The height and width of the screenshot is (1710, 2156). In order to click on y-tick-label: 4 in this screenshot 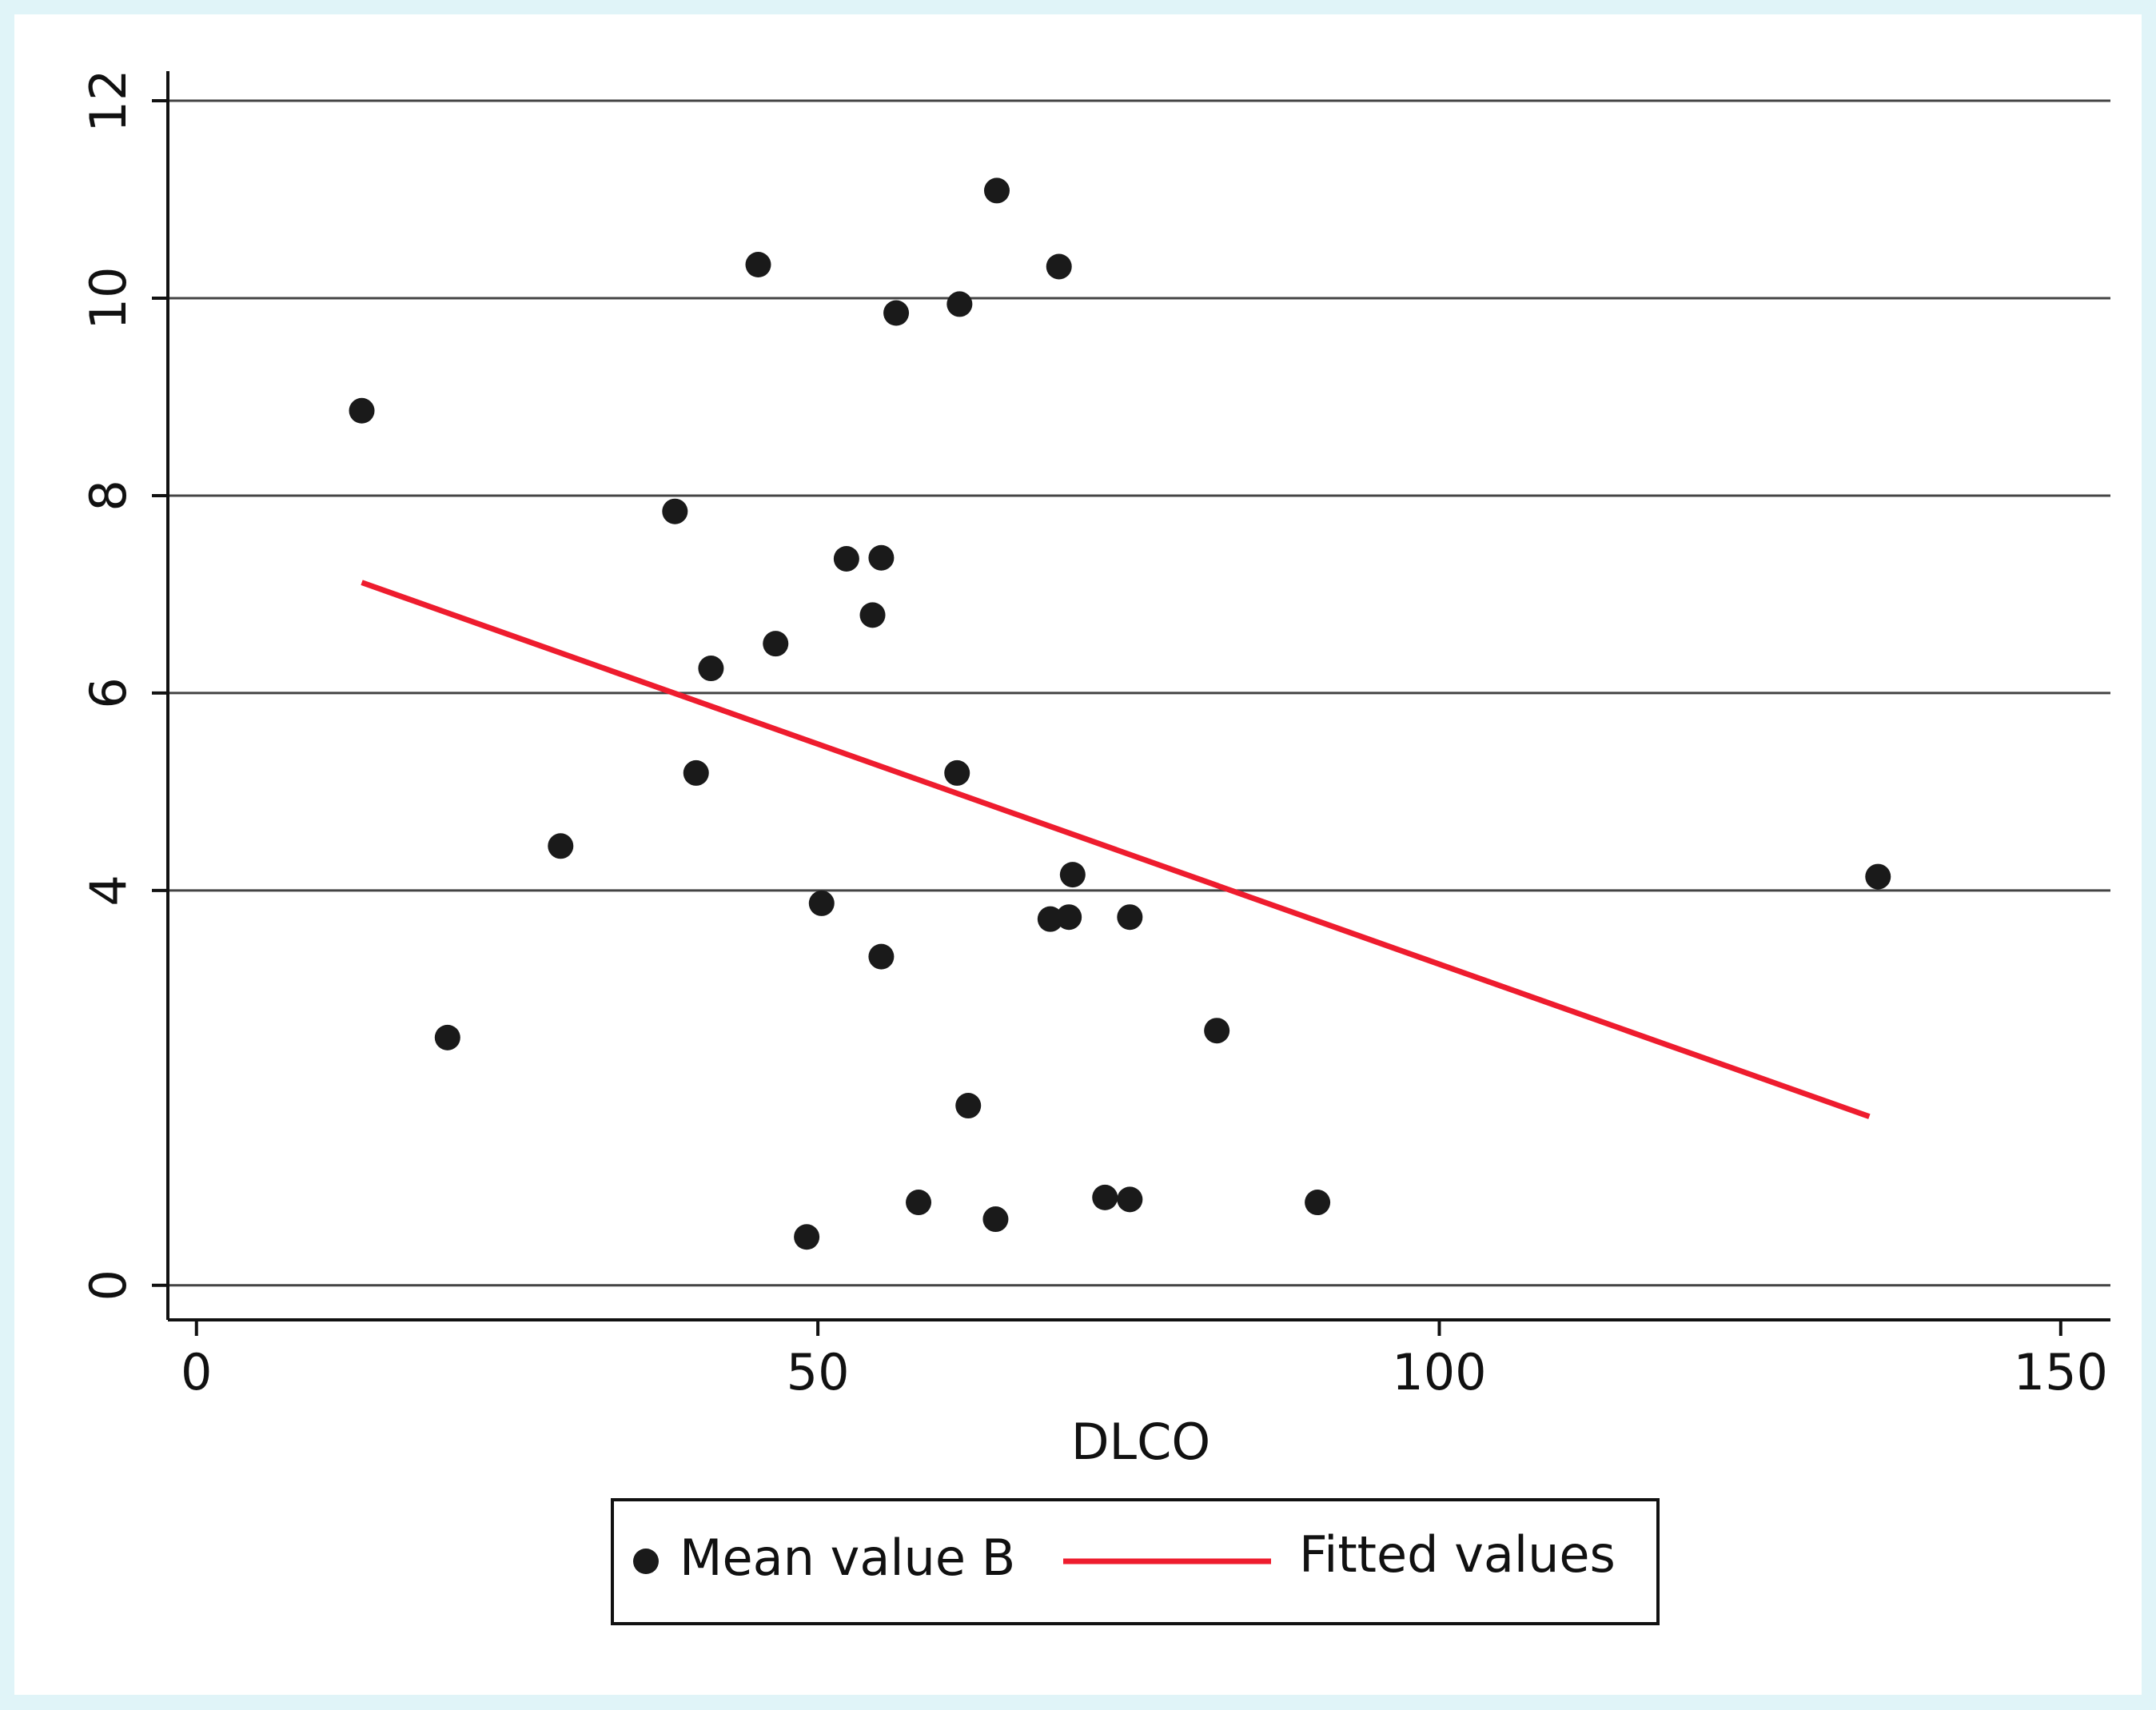, I will do `click(108, 890)`.